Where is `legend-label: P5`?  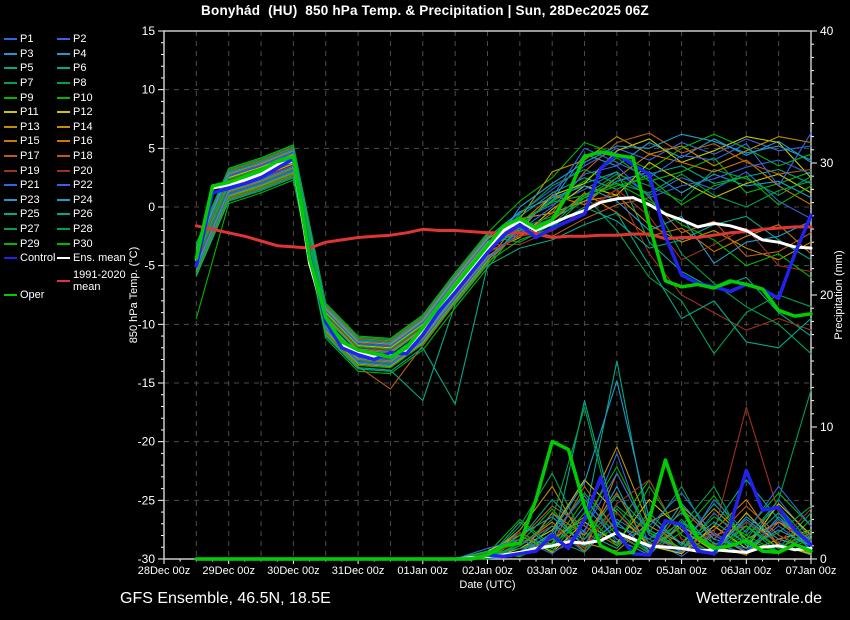 legend-label: P5 is located at coordinates (27, 68).